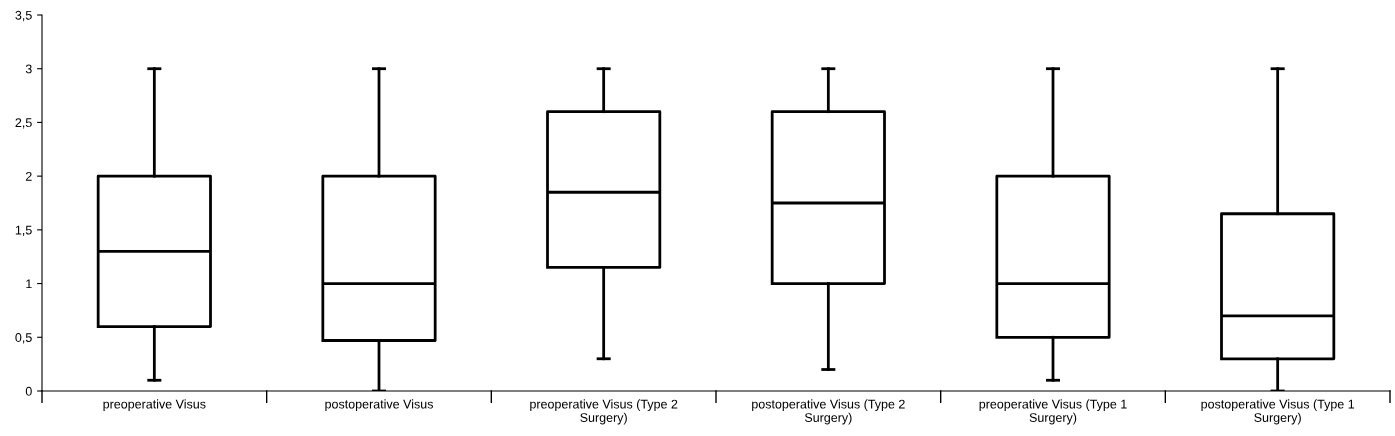 The width and height of the screenshot is (1395, 436). Describe the element at coordinates (604, 412) in the screenshot. I see `x-tick-label: preoperative Visus (Type 2 Surgery)` at that location.